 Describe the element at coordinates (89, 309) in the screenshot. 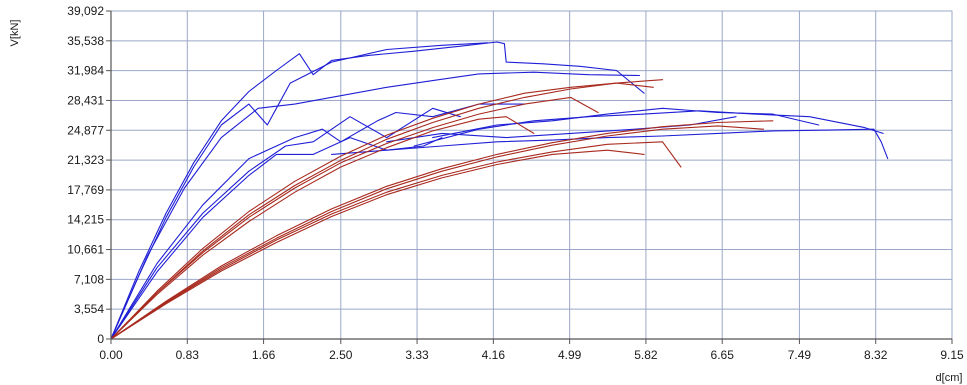

I see `y-tick-label: 3,554` at that location.